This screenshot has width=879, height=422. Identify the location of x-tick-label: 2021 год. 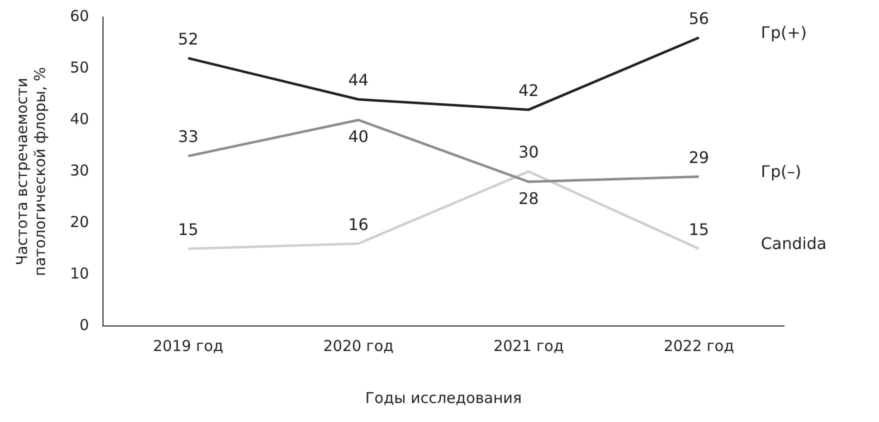
(528, 345).